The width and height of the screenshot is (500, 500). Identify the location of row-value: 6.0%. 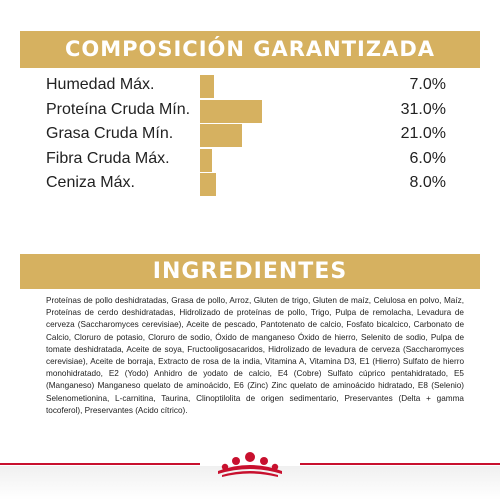
(427, 158).